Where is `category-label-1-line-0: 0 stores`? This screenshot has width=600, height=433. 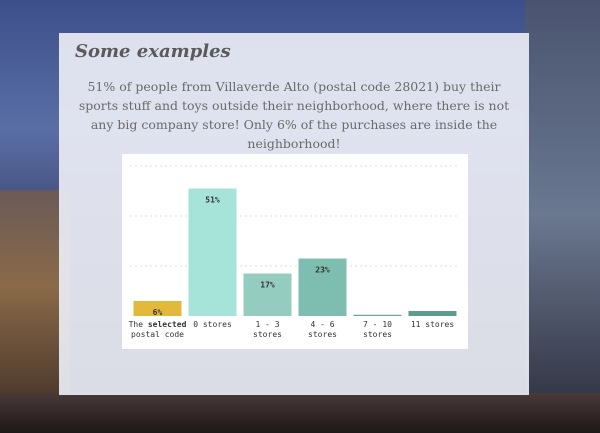 category-label-1-line-0: 0 stores is located at coordinates (212, 324).